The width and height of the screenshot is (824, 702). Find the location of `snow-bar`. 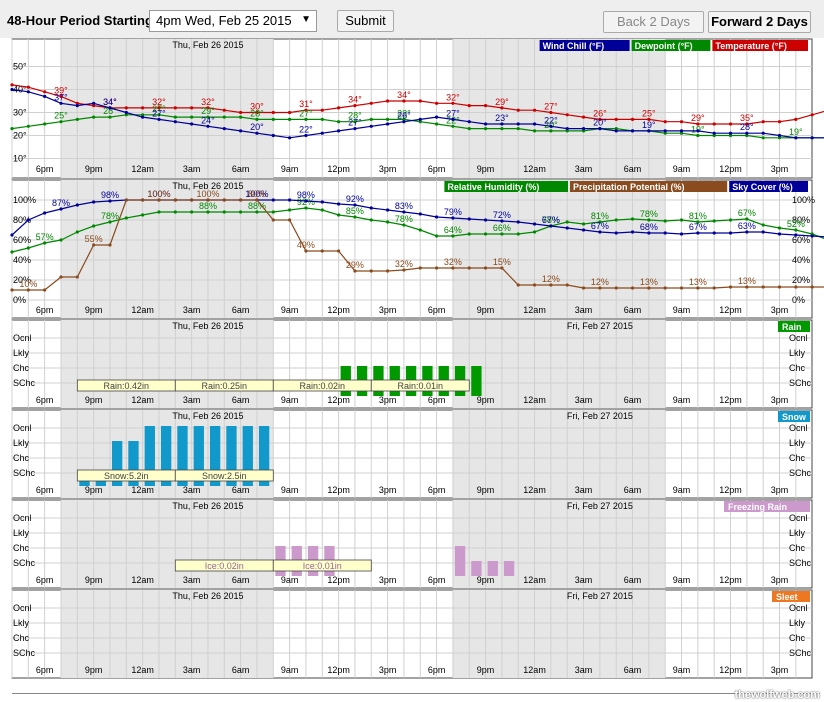

snow-bar is located at coordinates (198, 456).